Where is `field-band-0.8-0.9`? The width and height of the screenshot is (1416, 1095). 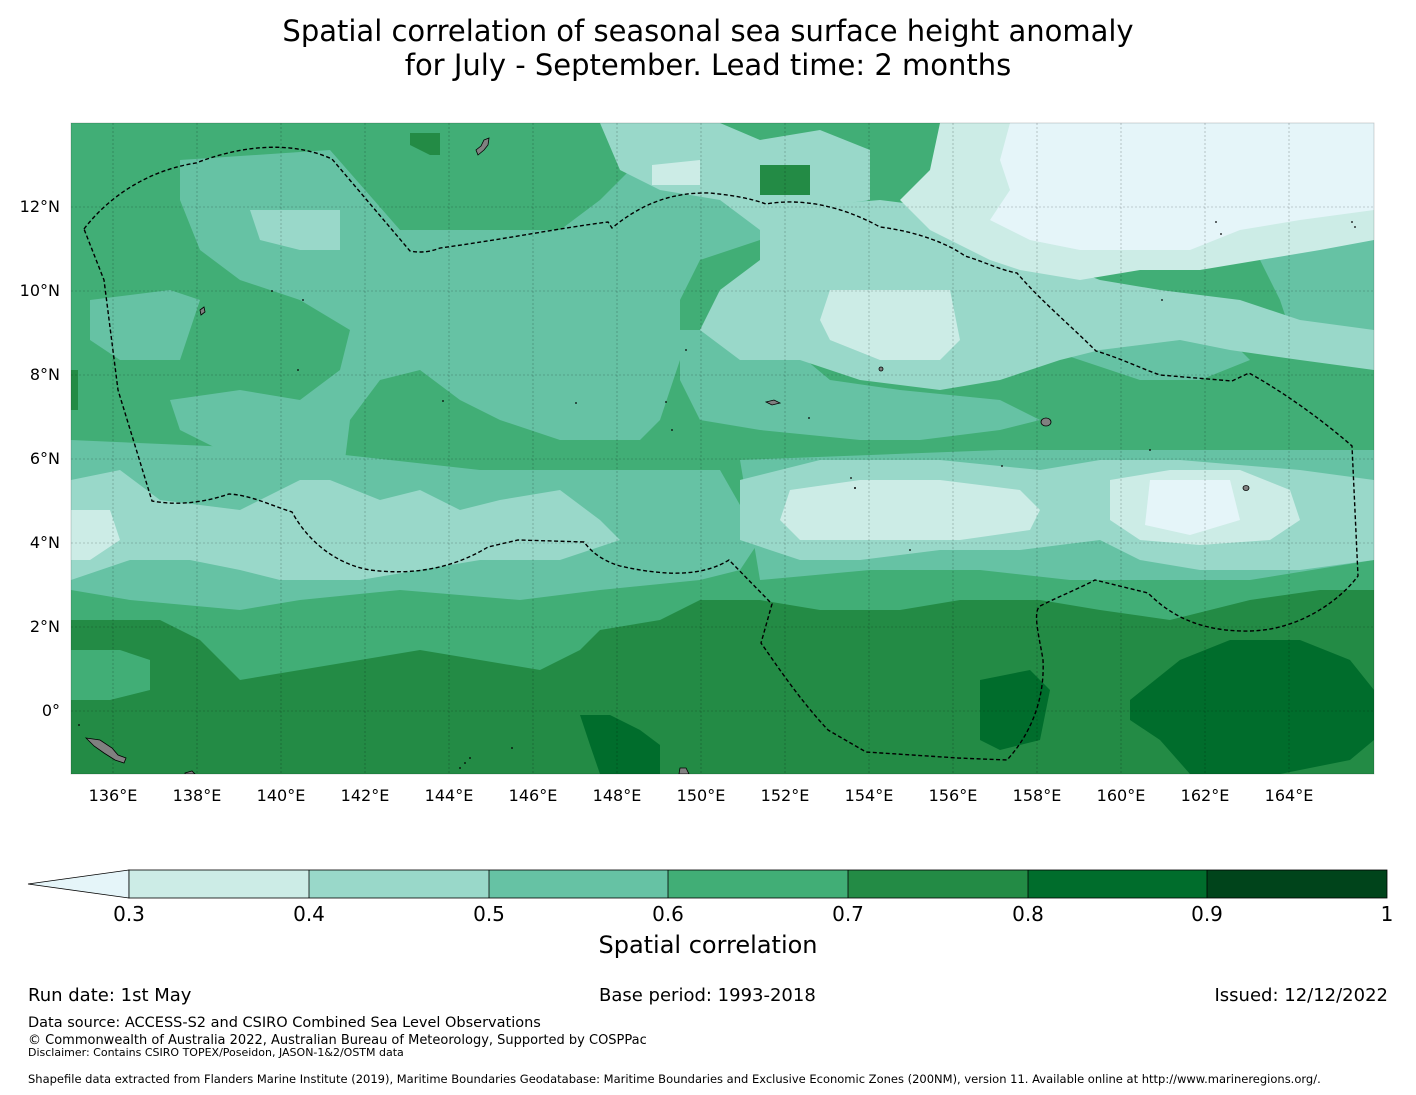 field-band-0.8-0.9 is located at coordinates (977, 707).